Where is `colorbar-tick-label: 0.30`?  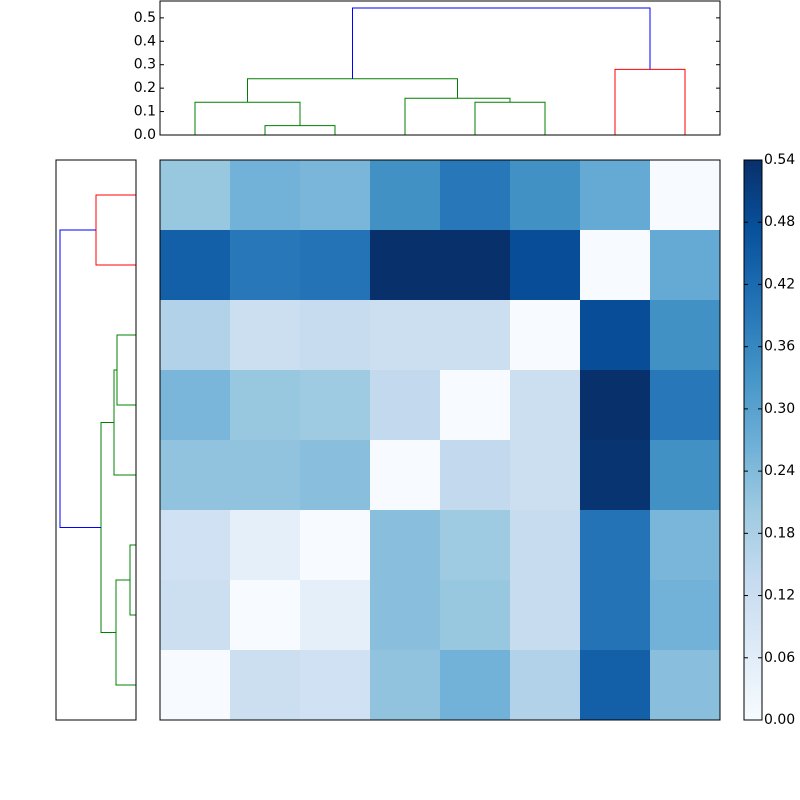 colorbar-tick-label: 0.30 is located at coordinates (779, 409).